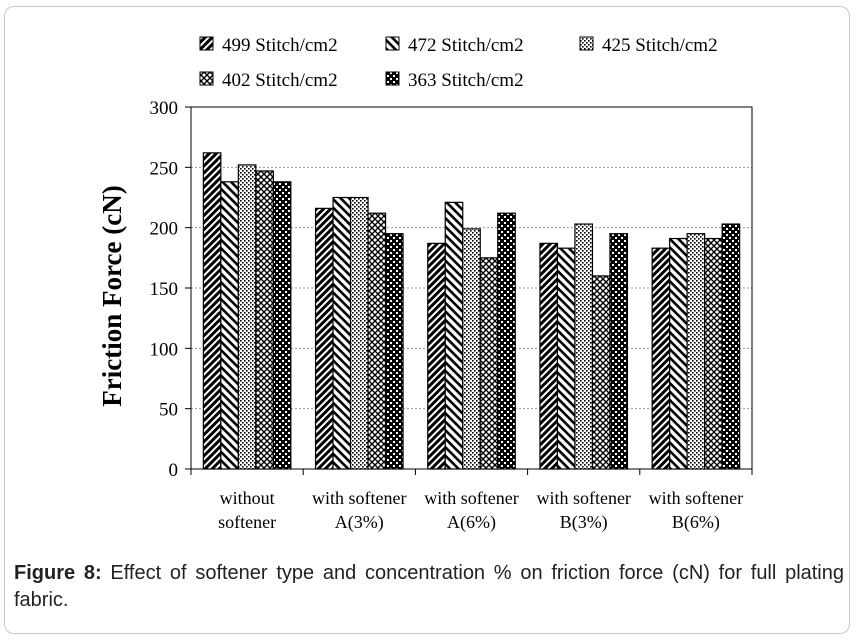 This screenshot has width=856, height=641. I want to click on y-tick-label: 100, so click(164, 349).